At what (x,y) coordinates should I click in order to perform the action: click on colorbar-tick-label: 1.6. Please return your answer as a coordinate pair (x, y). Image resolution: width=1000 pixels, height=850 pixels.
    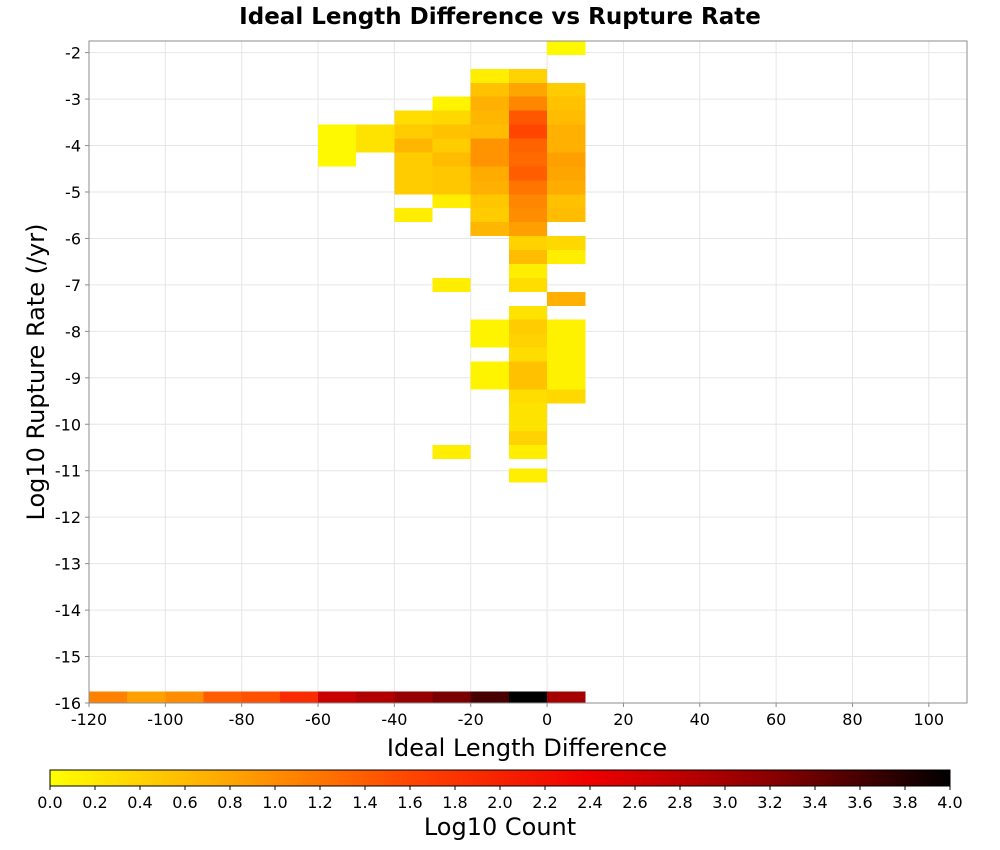
    Looking at the image, I should click on (409, 802).